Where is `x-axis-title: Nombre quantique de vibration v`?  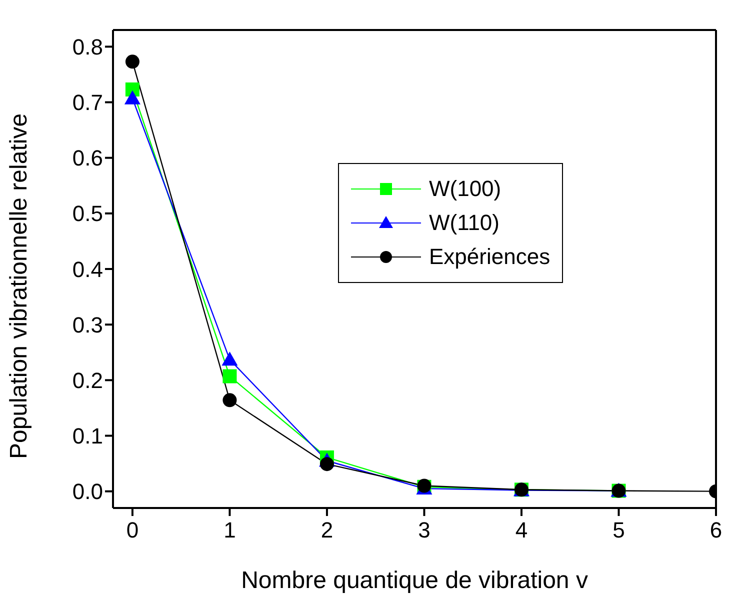 x-axis-title: Nombre quantique de vibration v is located at coordinates (414, 580).